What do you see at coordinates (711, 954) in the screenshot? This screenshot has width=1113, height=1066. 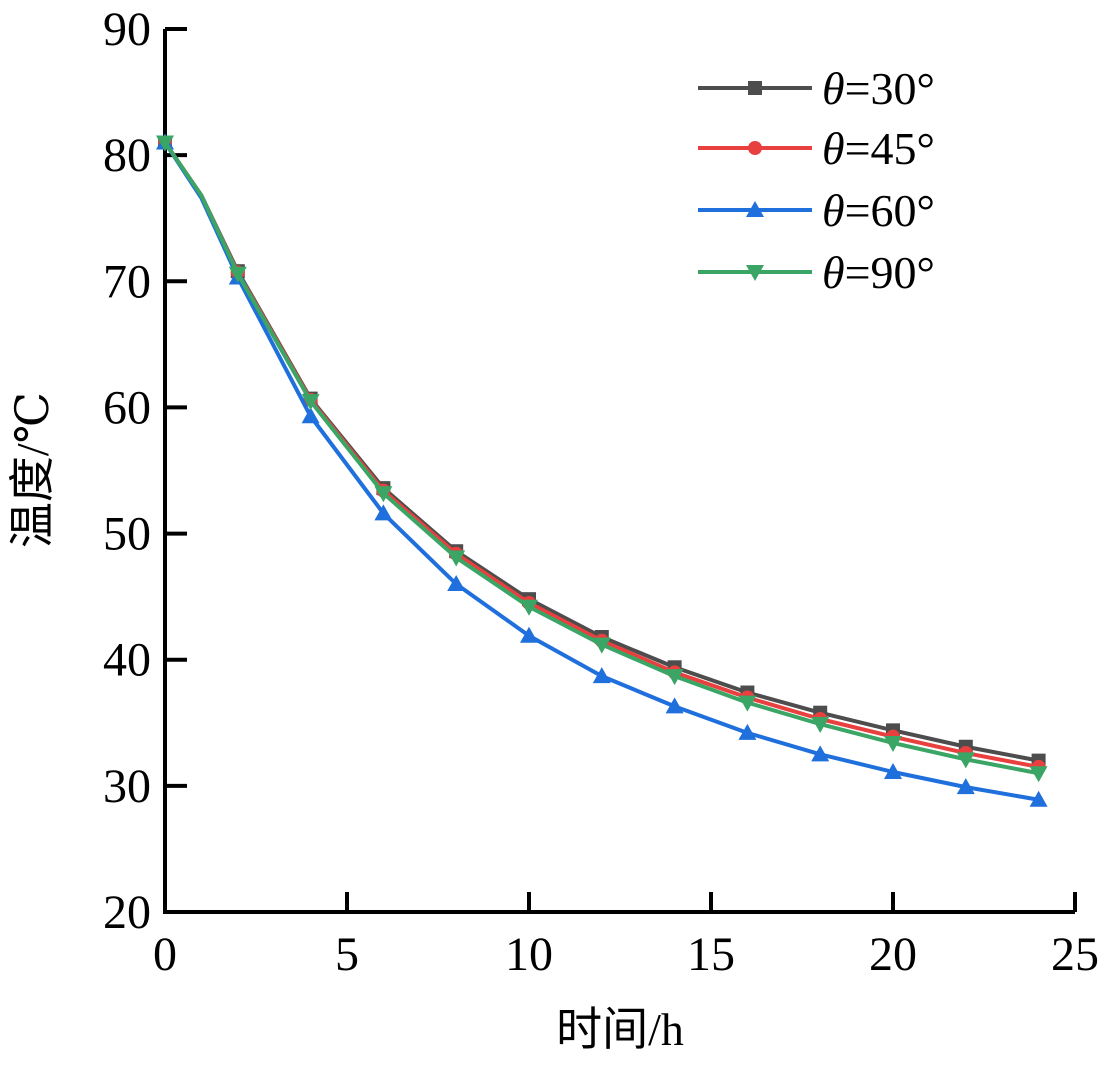 I see `x-tick-label: 15` at bounding box center [711, 954].